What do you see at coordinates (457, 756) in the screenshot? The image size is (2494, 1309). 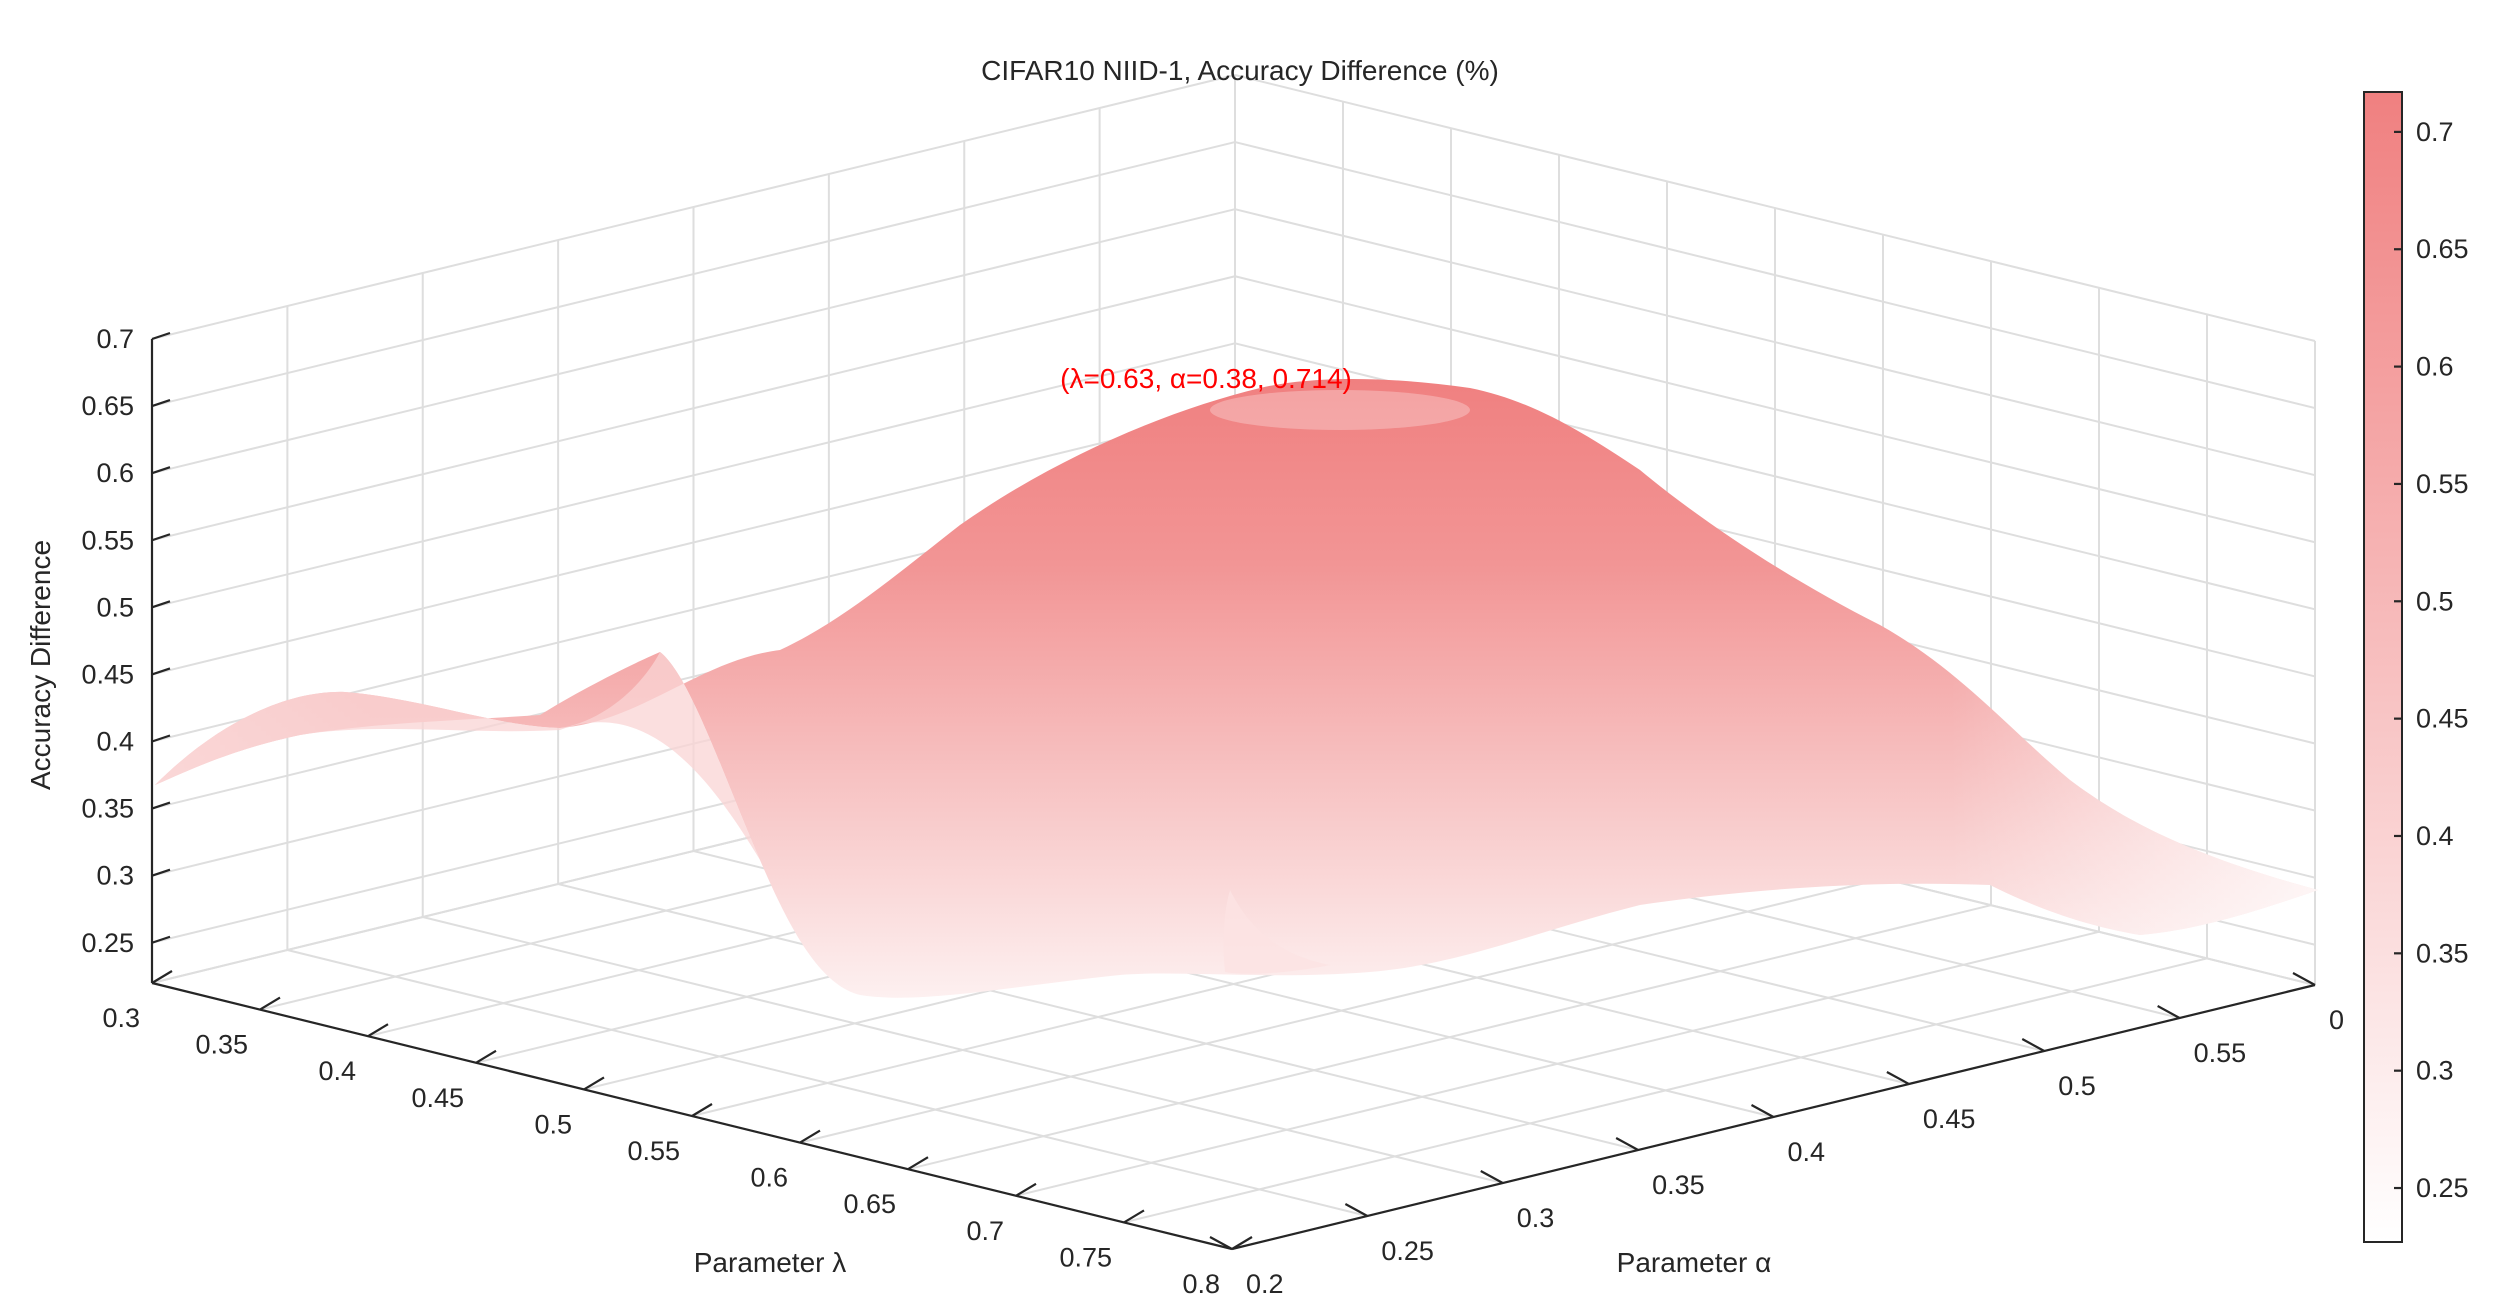 I see `surface-front-ridge` at bounding box center [457, 756].